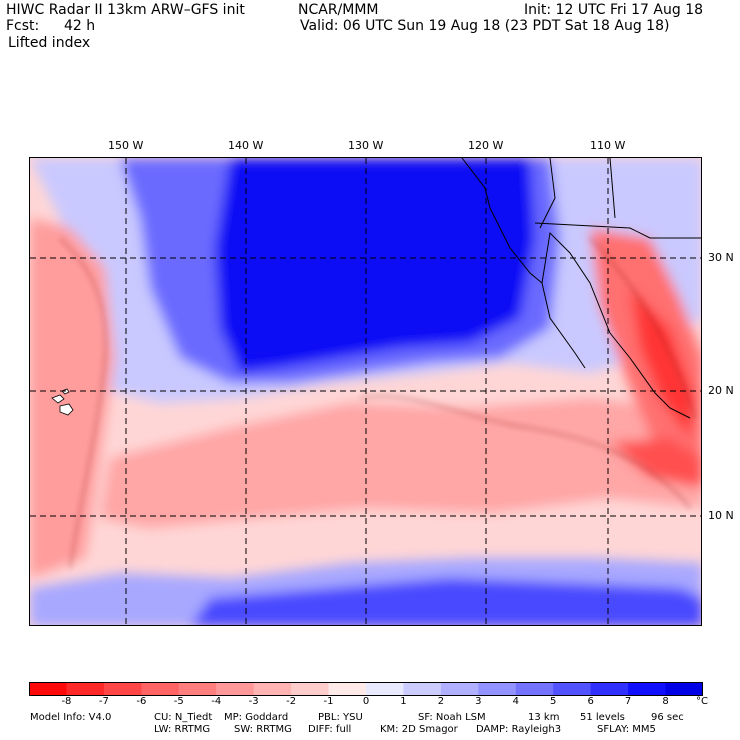 This screenshot has height=740, width=740. Describe the element at coordinates (702, 701) in the screenshot. I see `colorbar-unit: °C` at that location.